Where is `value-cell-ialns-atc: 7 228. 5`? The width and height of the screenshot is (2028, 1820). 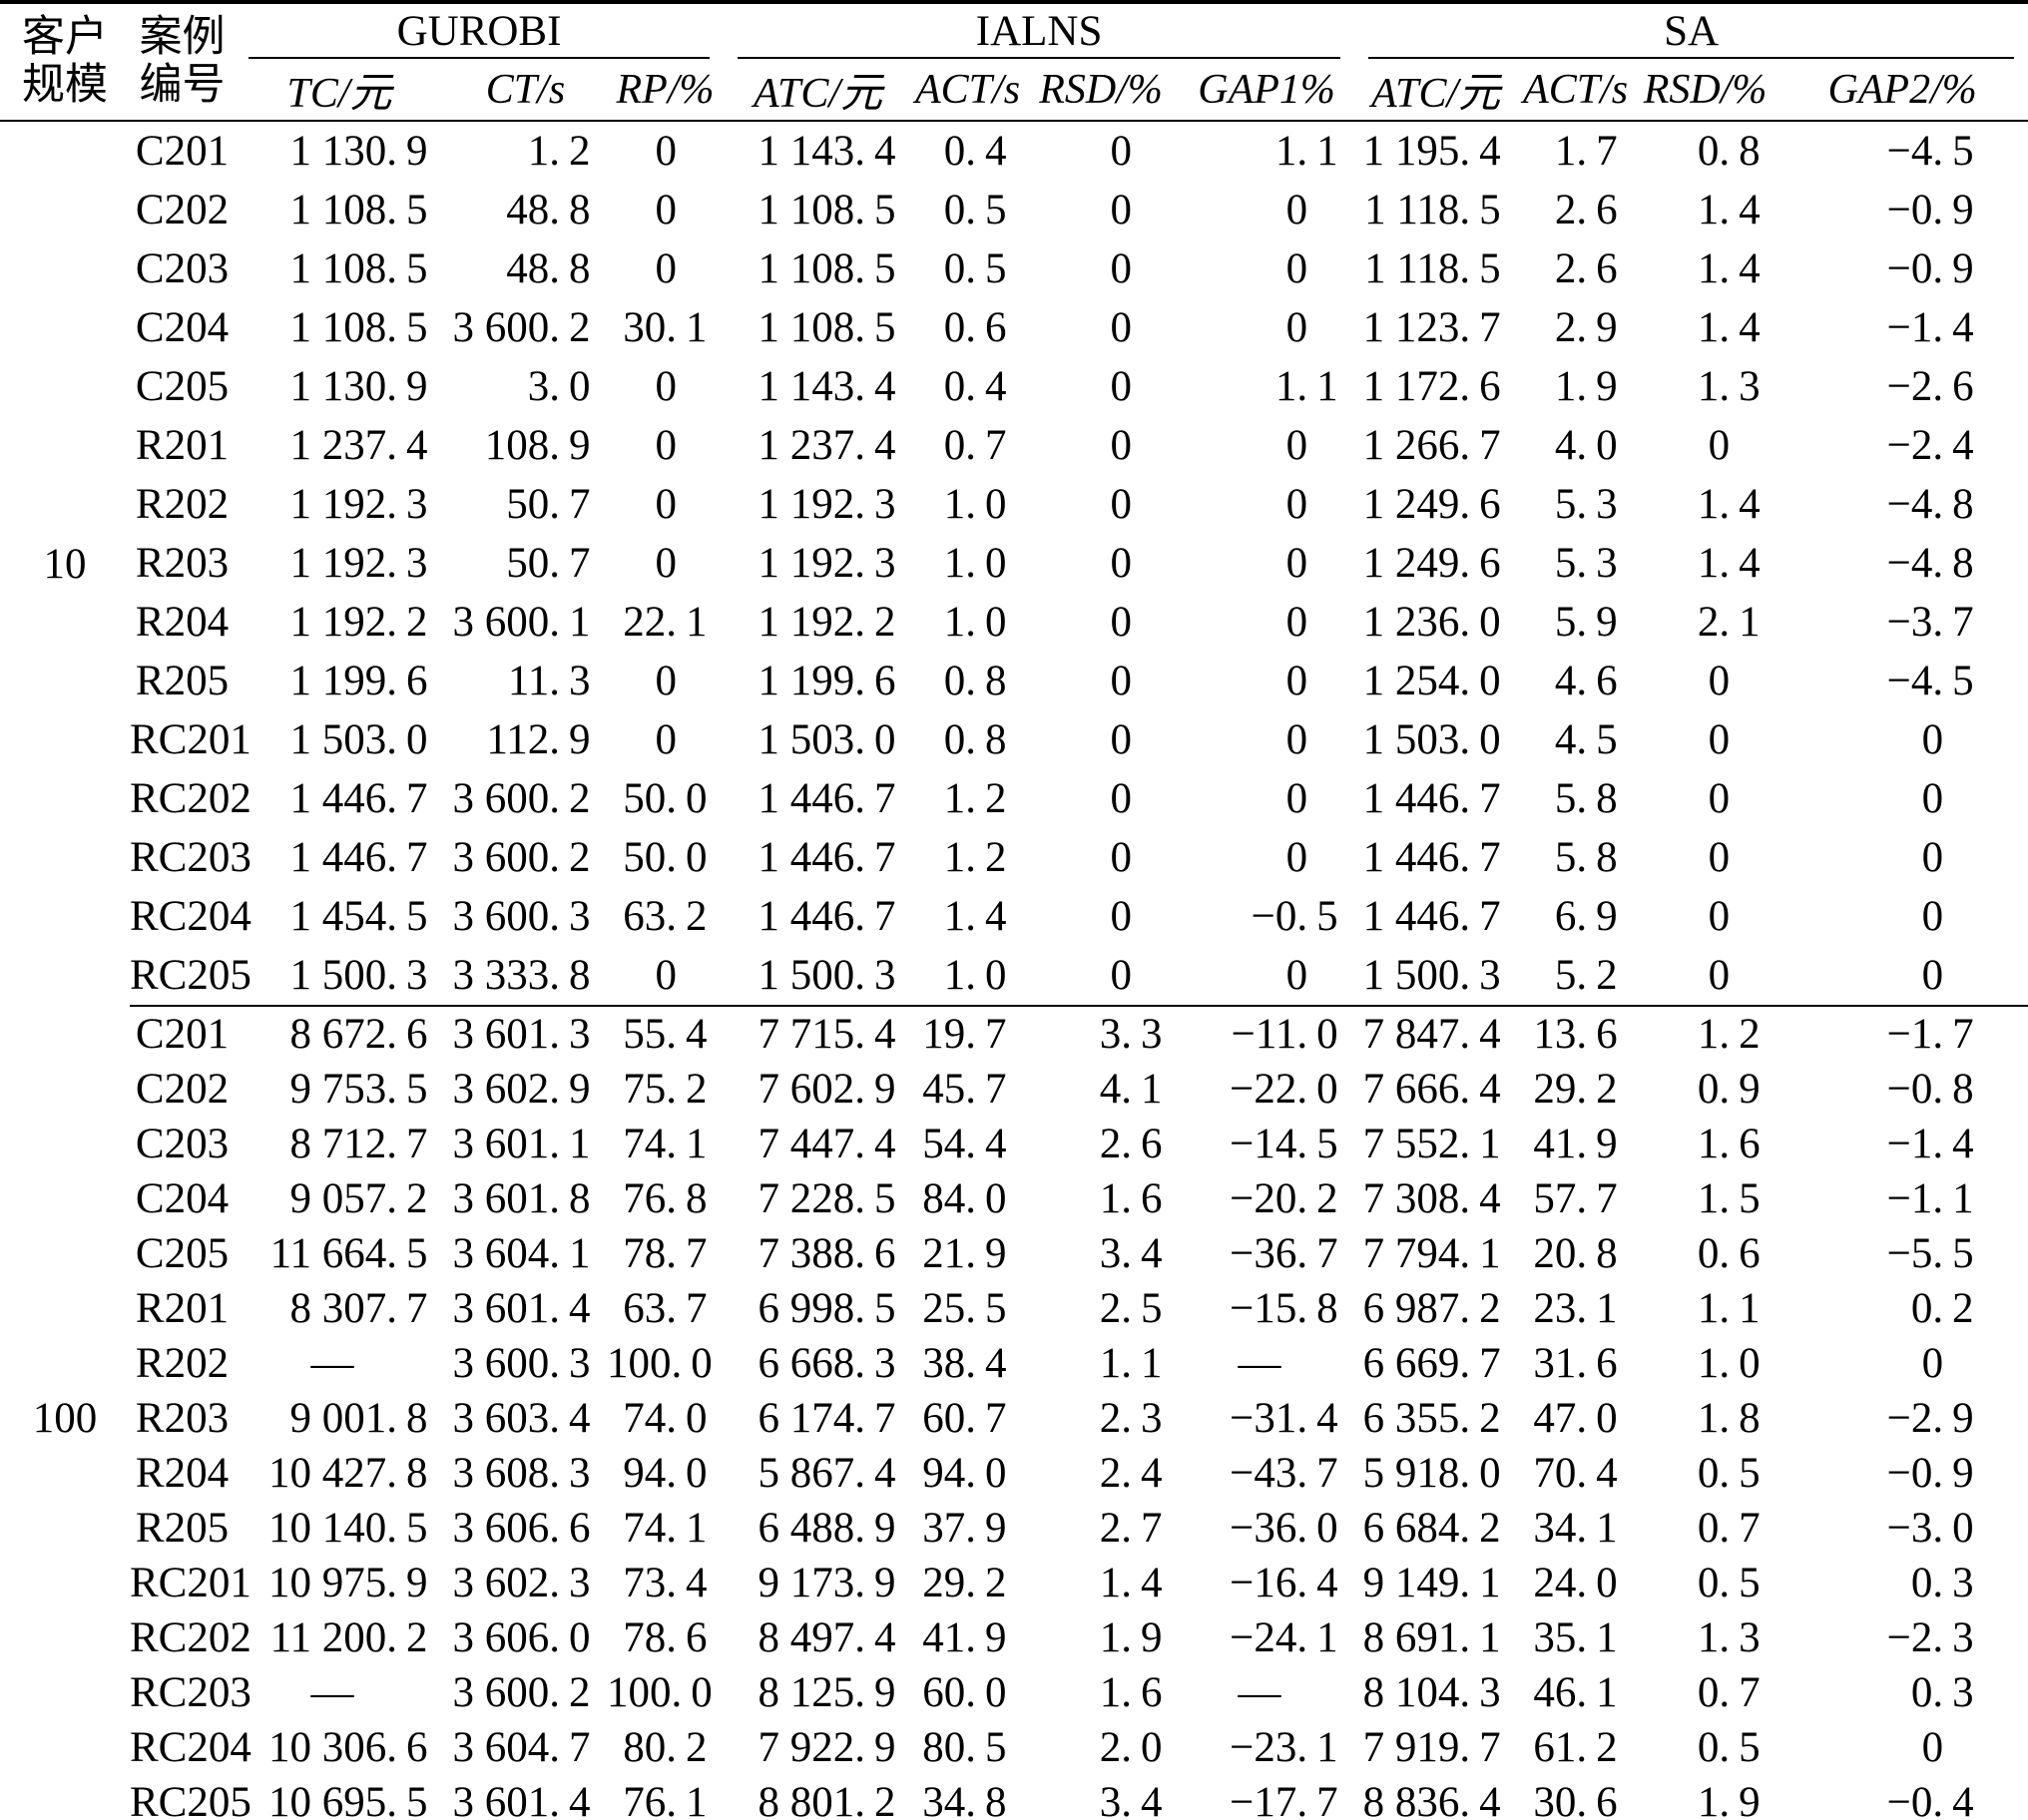 value-cell-ialns-atc: 7 228. 5 is located at coordinates (827, 1199).